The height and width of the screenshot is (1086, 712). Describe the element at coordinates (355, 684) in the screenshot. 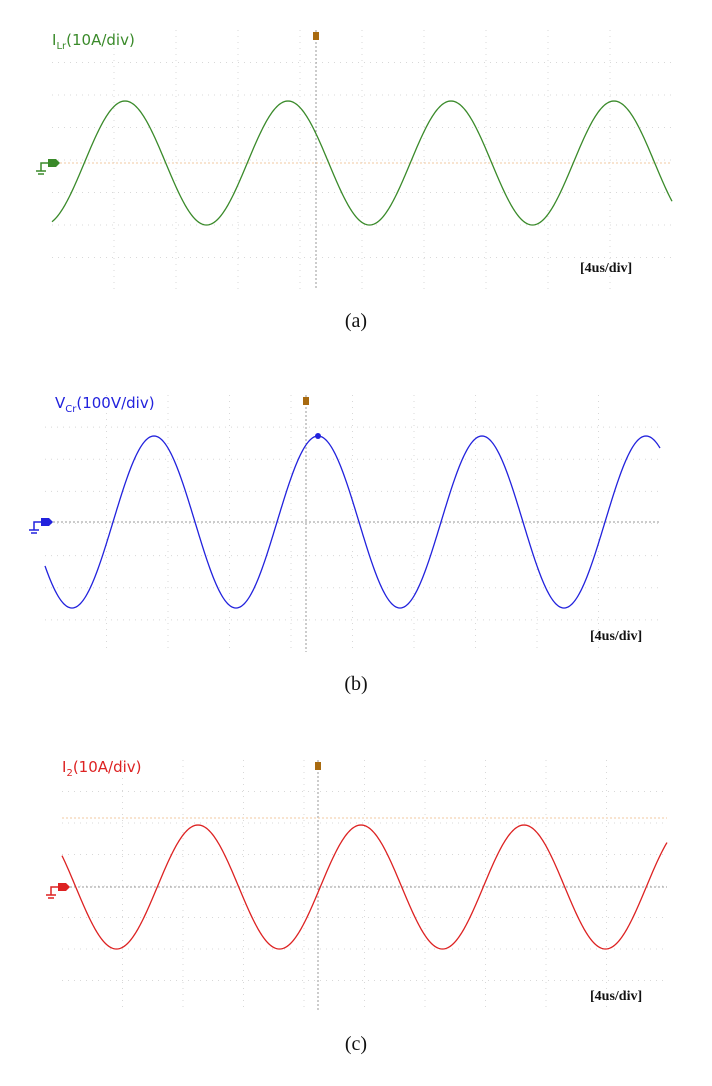

I see `caption: (b)` at that location.